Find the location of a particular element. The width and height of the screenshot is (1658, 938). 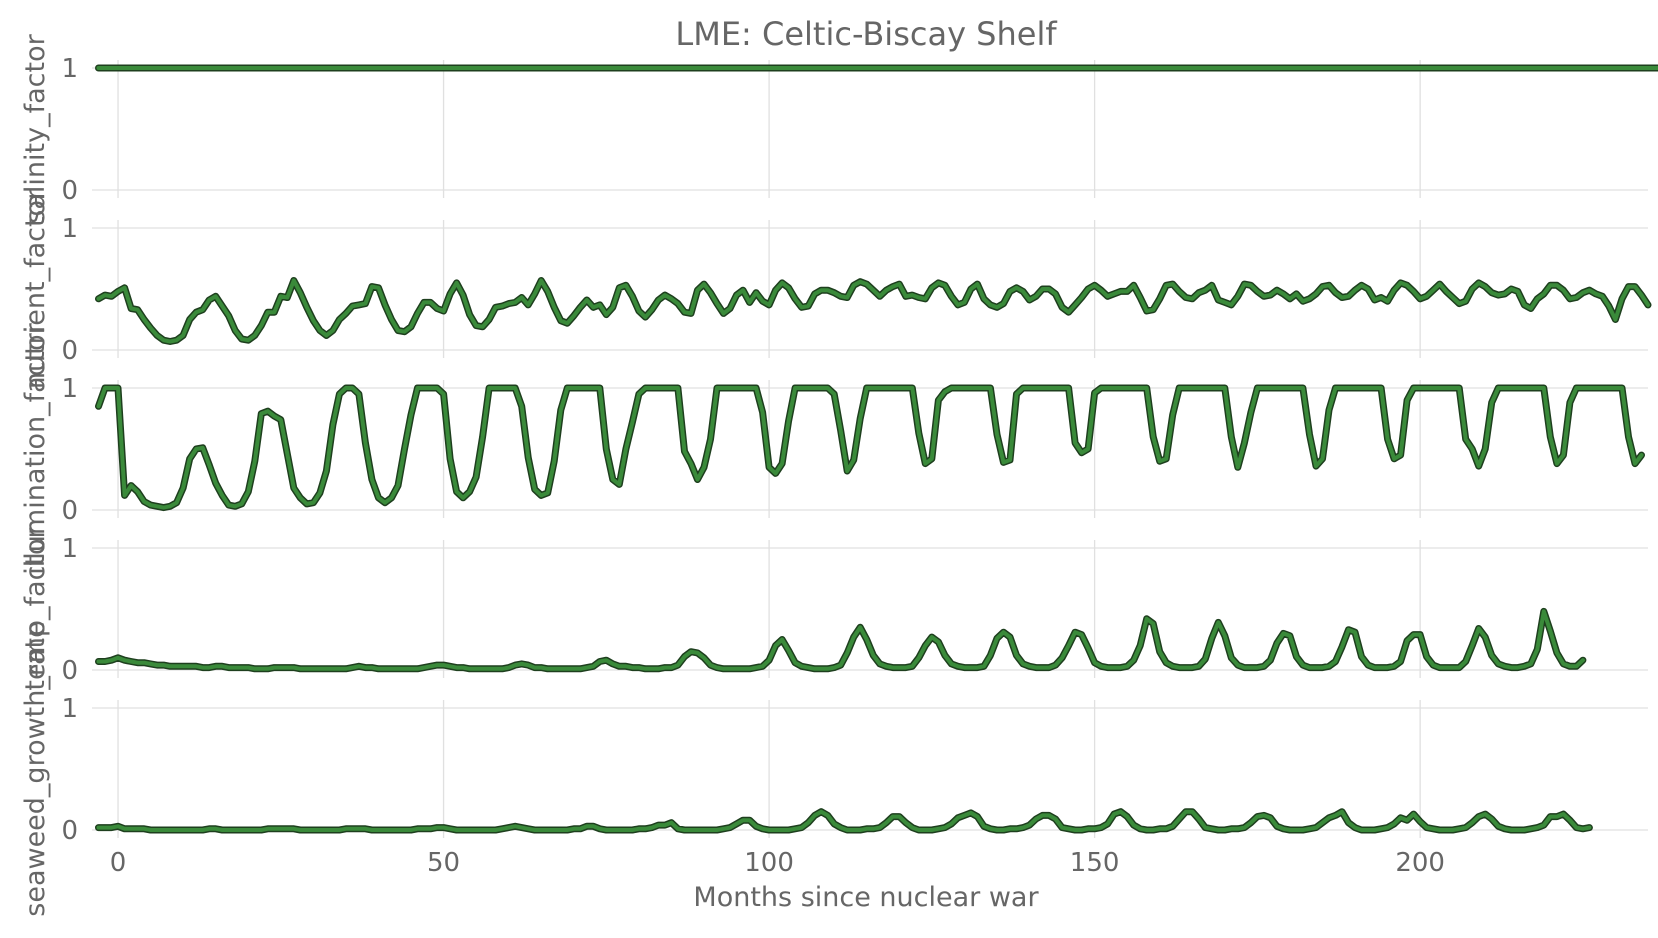

x-tick-label: 150 is located at coordinates (1095, 863).